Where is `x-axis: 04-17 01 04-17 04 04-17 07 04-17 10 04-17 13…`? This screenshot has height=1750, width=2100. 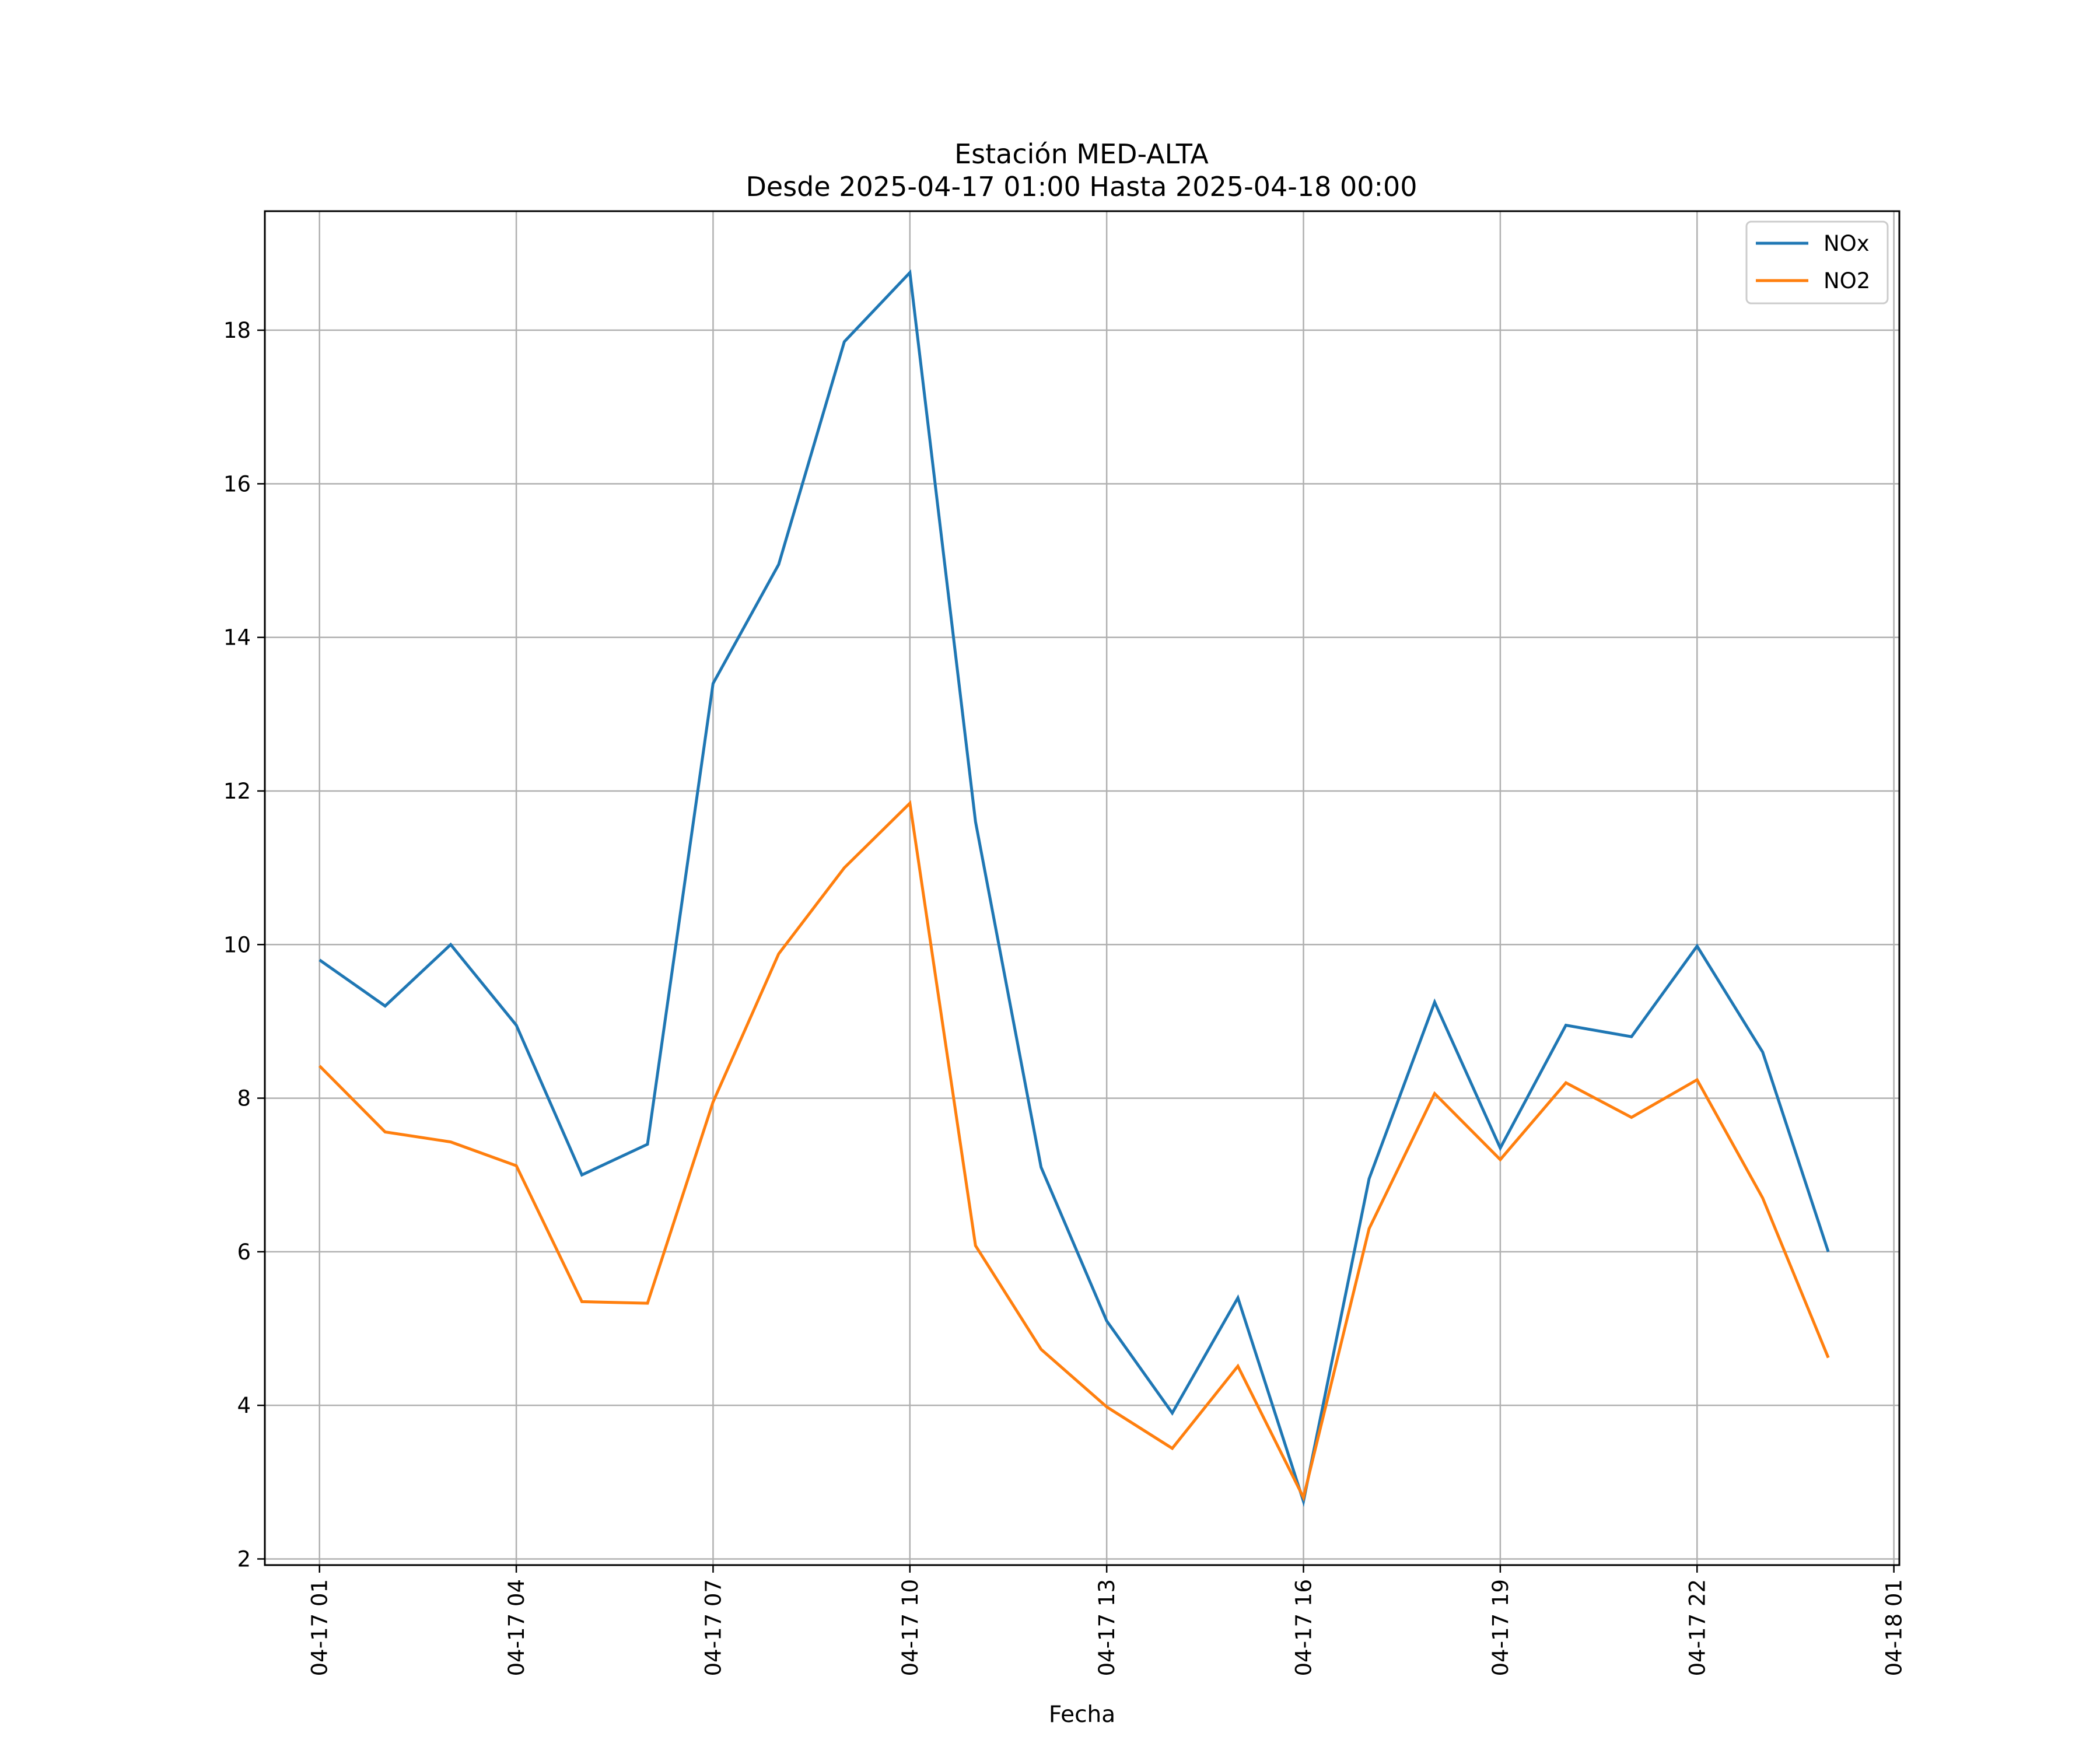 x-axis: 04-17 01 04-17 04 04-17 07 04-17 10 04-17 13… is located at coordinates (1107, 1620).